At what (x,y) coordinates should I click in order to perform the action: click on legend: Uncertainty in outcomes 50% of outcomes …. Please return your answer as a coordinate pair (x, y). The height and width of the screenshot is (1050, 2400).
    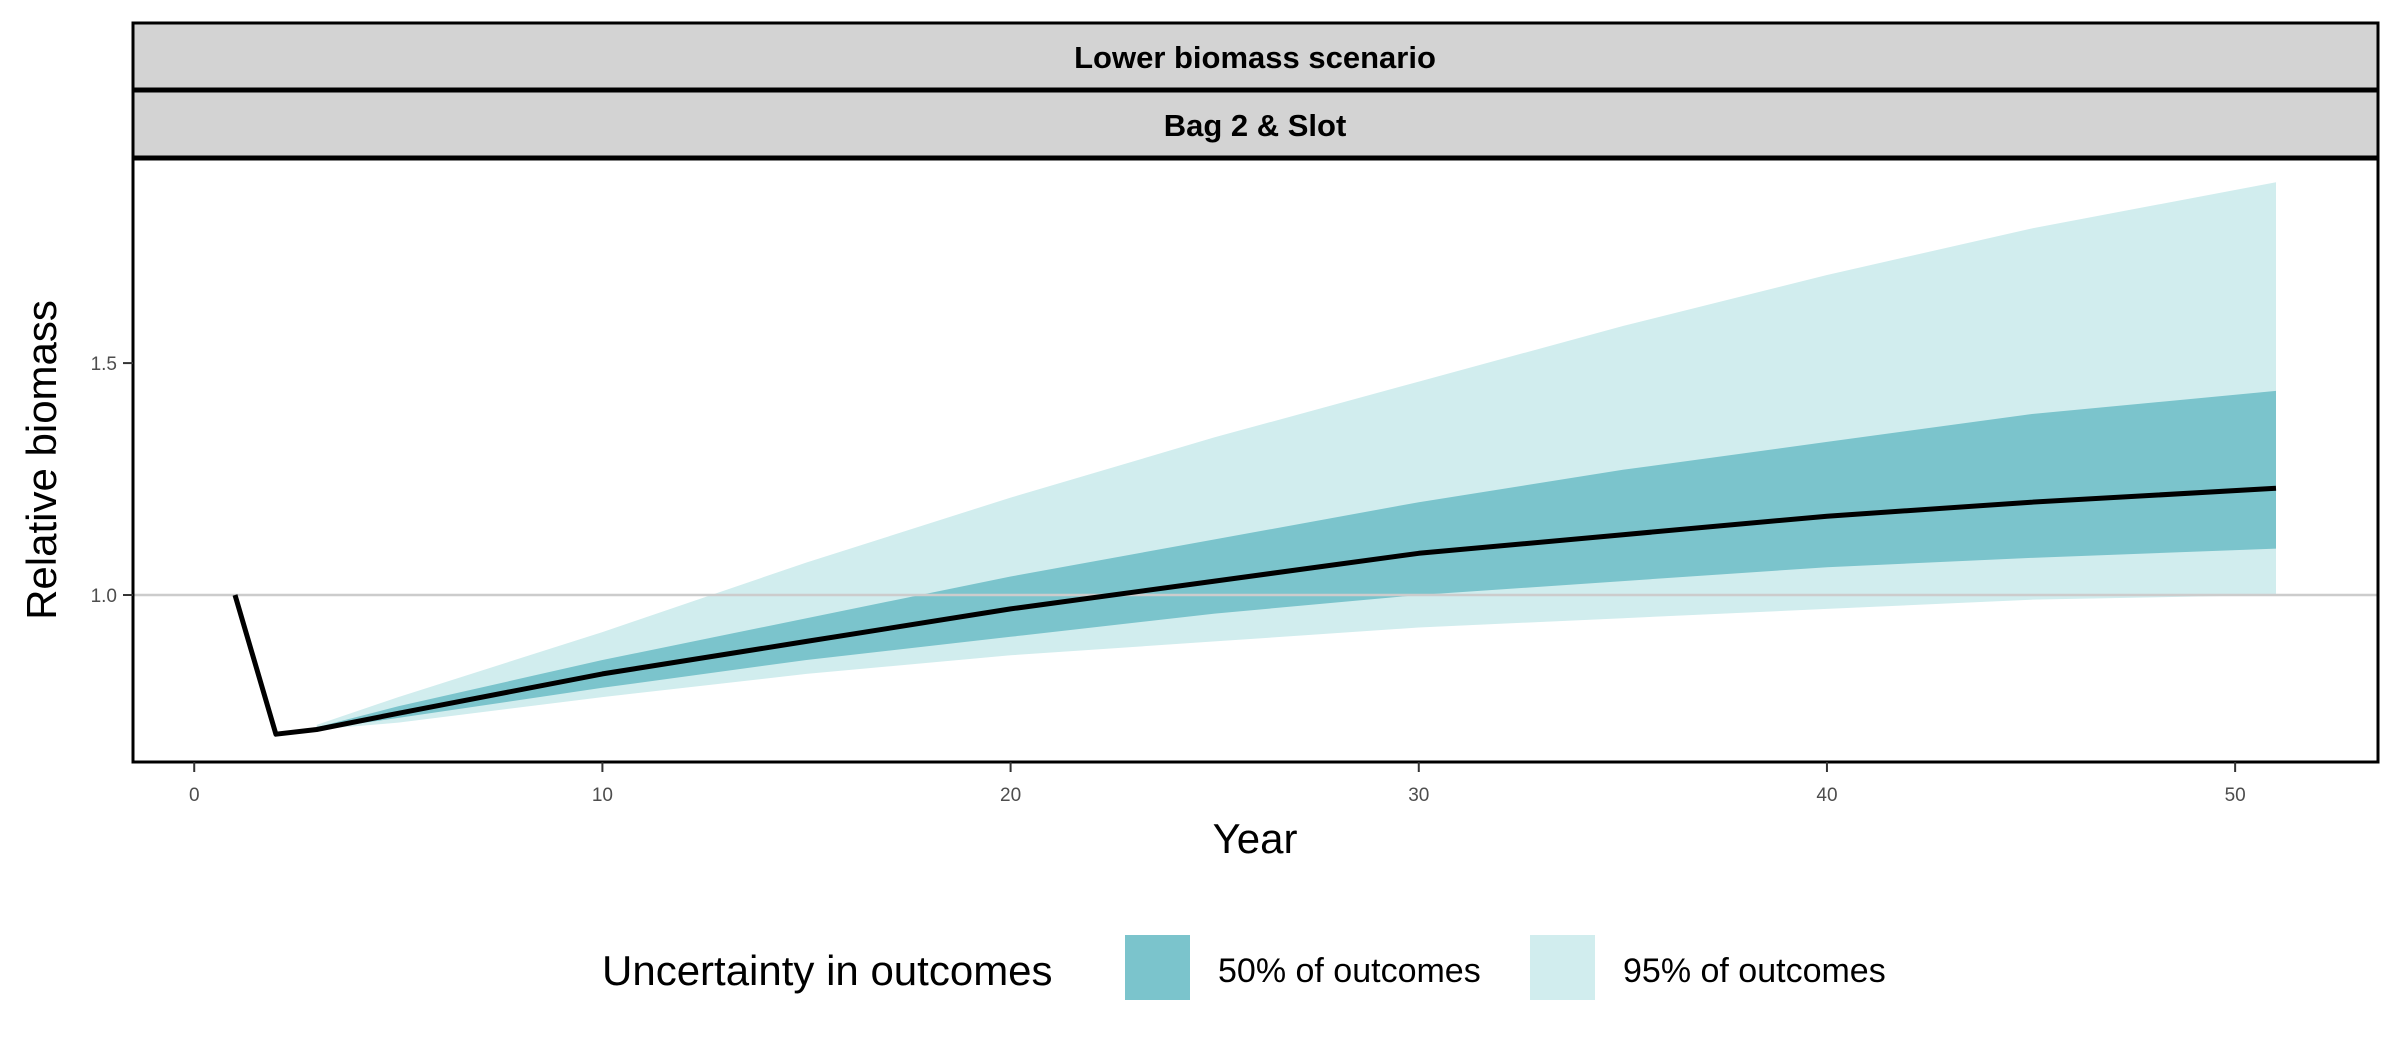
    Looking at the image, I should click on (1244, 967).